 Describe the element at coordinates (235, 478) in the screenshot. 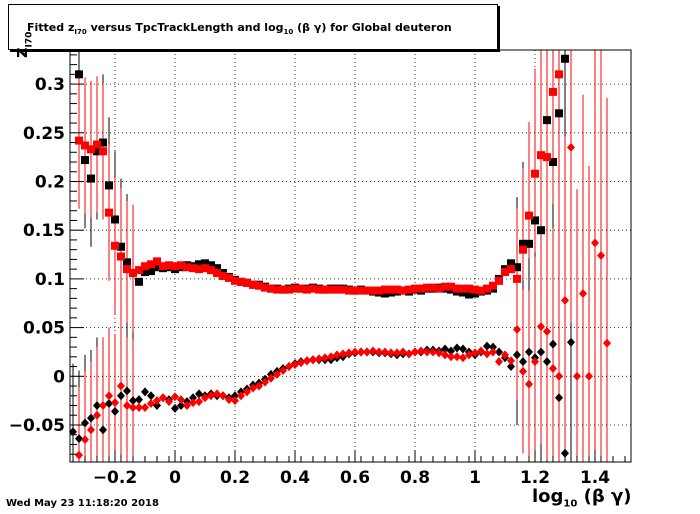

I see `x-tick-label: 0.2` at that location.